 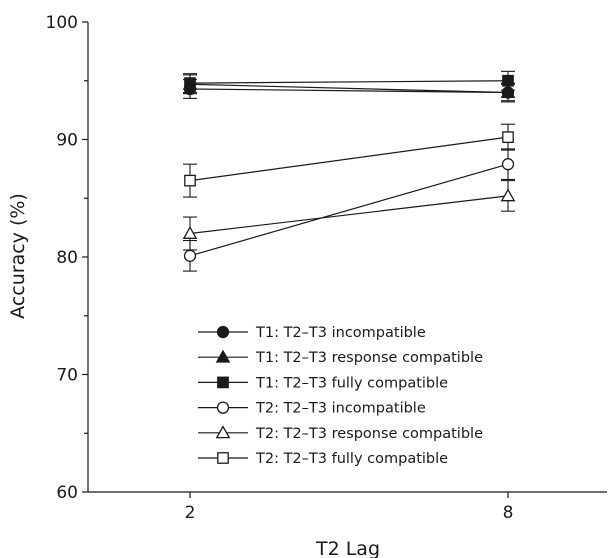 I want to click on series-t2-t2-t3-fully-compatible, so click(x=349, y=160).